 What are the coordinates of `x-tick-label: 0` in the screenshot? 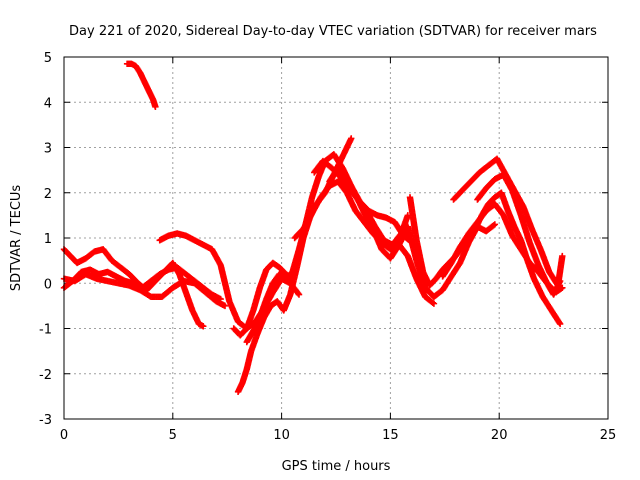 It's located at (64, 435).